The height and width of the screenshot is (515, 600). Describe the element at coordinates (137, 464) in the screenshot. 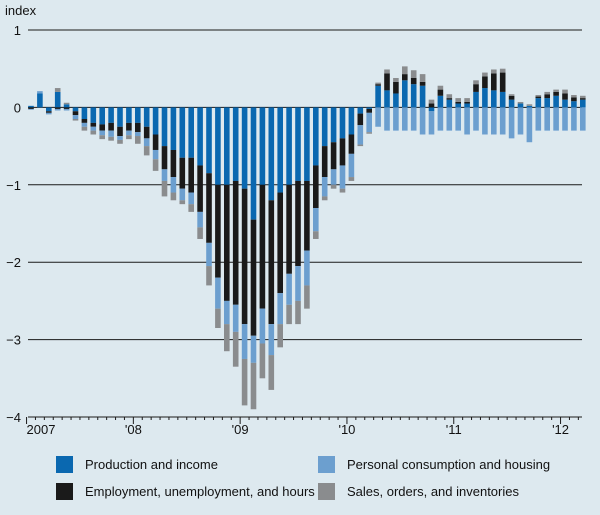

I see `legend-item-production-income: Production and income` at that location.